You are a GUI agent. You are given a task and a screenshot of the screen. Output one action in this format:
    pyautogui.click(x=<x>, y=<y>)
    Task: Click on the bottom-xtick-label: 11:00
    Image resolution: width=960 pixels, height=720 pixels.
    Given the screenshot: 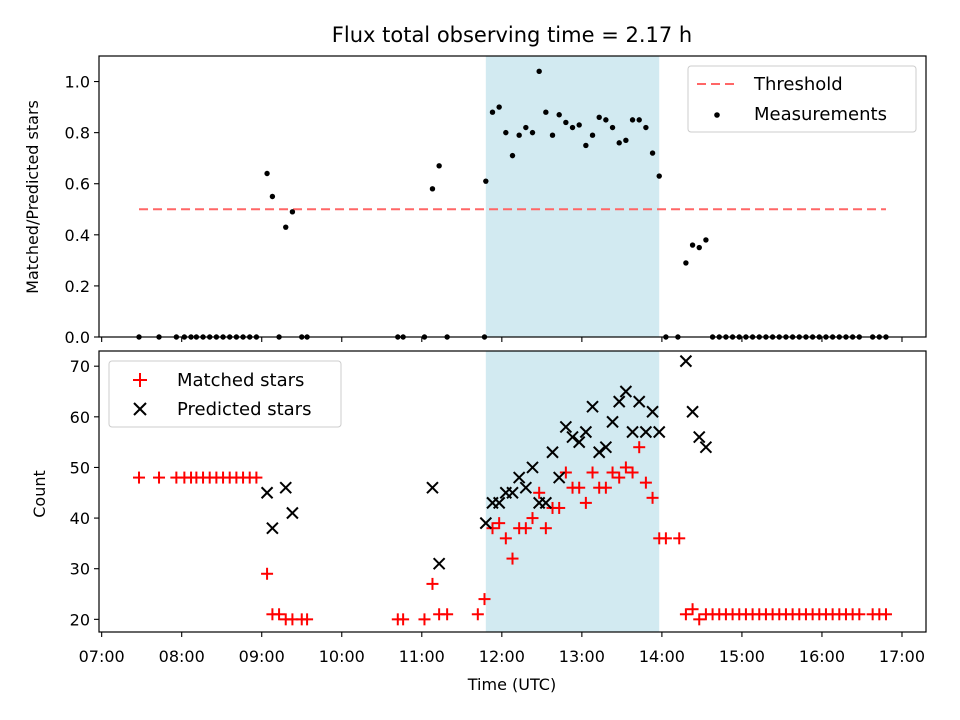 What is the action you would take?
    pyautogui.click(x=422, y=656)
    